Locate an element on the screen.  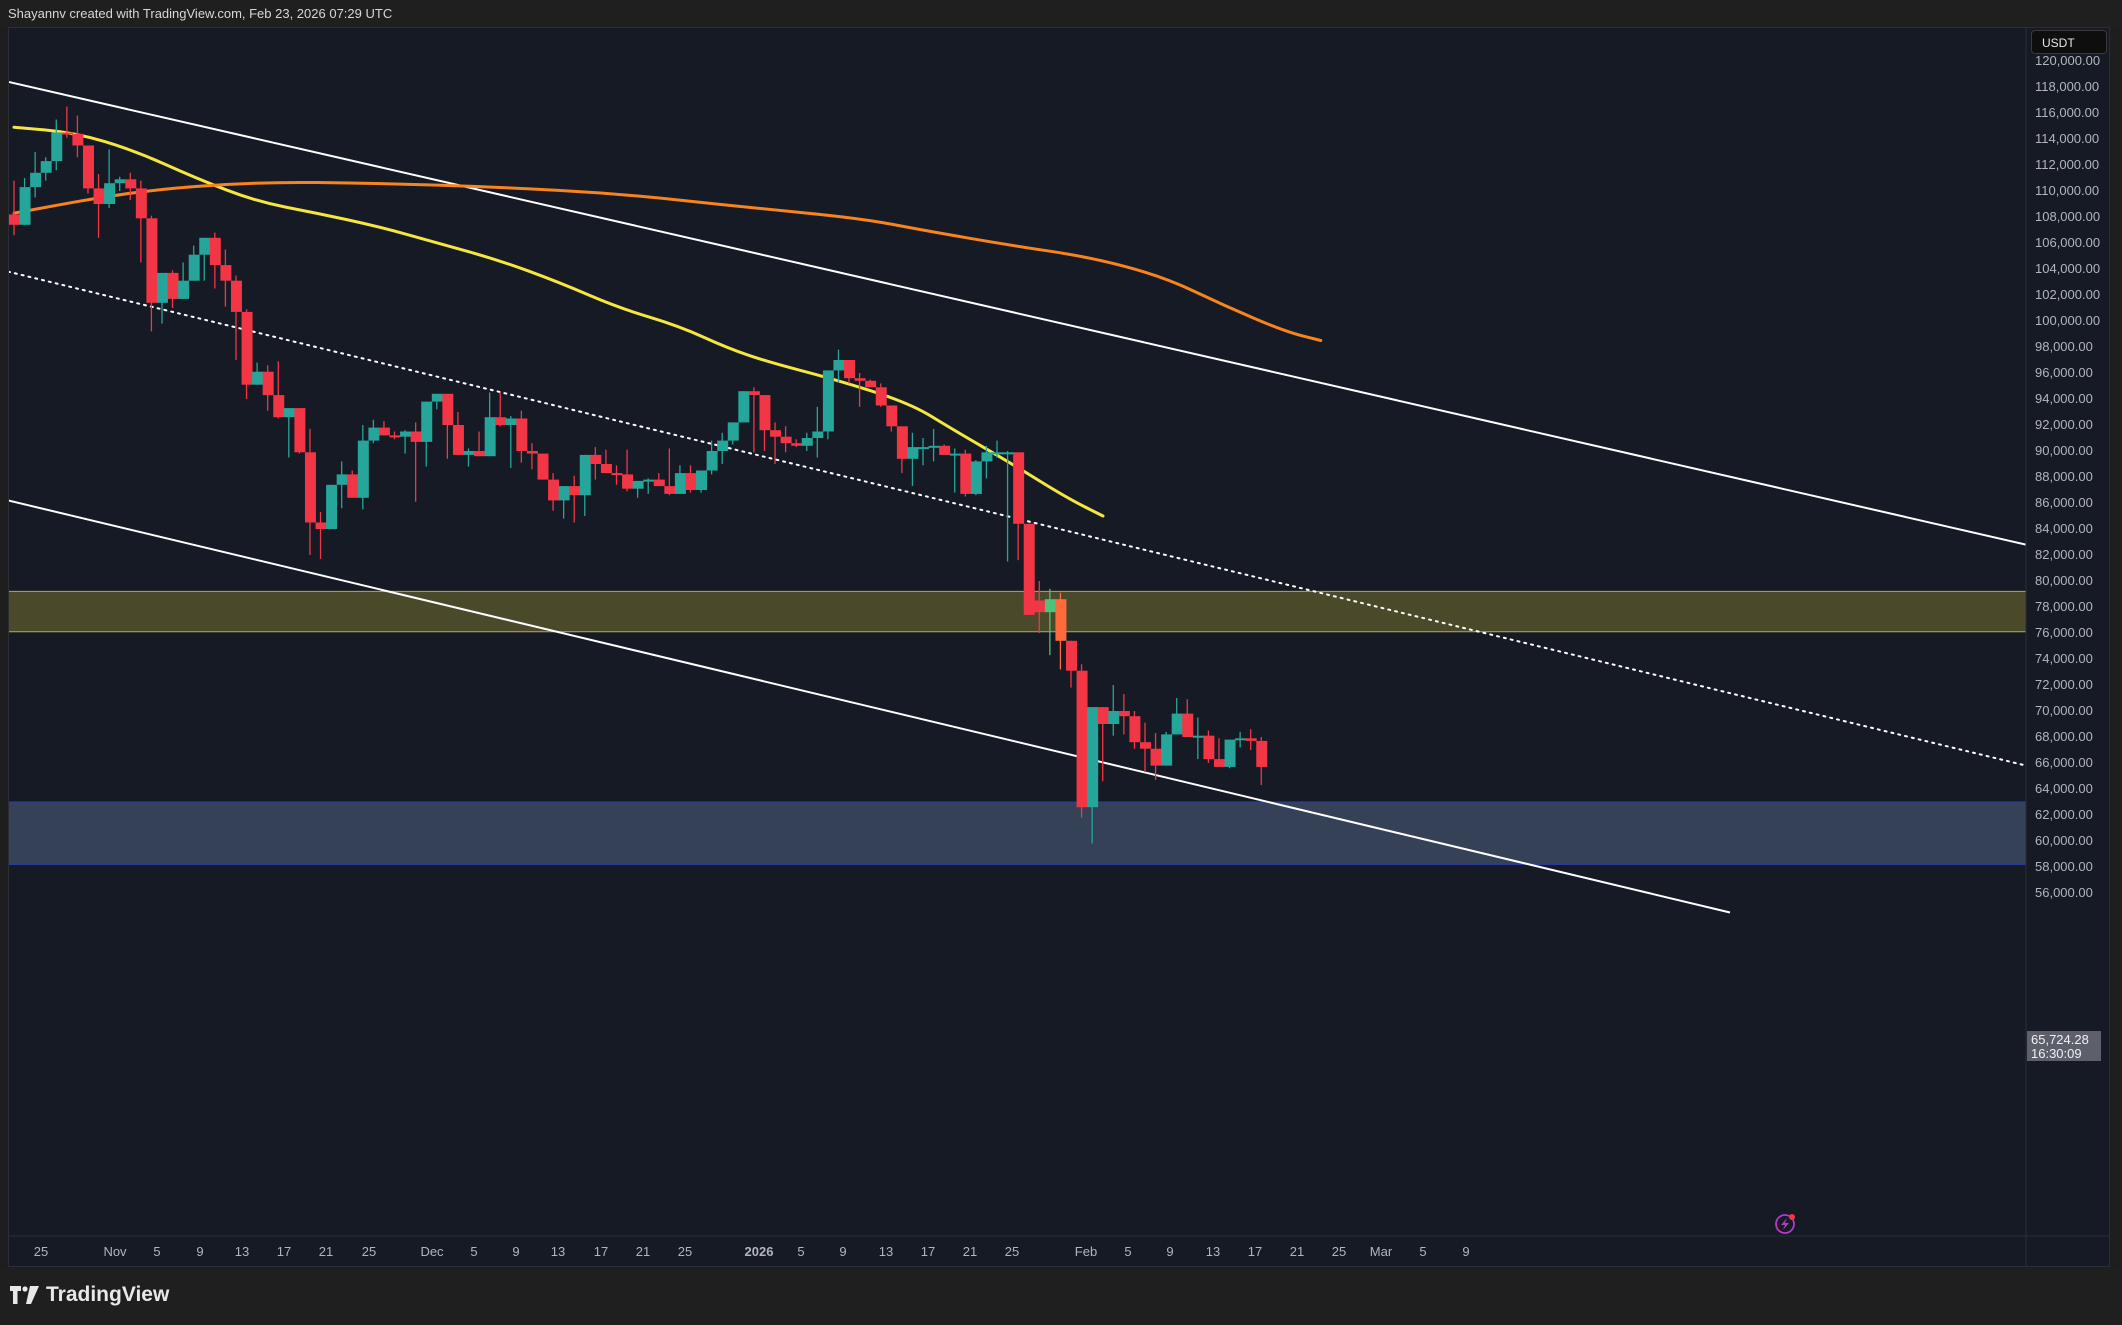
currency-button: USDT is located at coordinates (2069, 42).